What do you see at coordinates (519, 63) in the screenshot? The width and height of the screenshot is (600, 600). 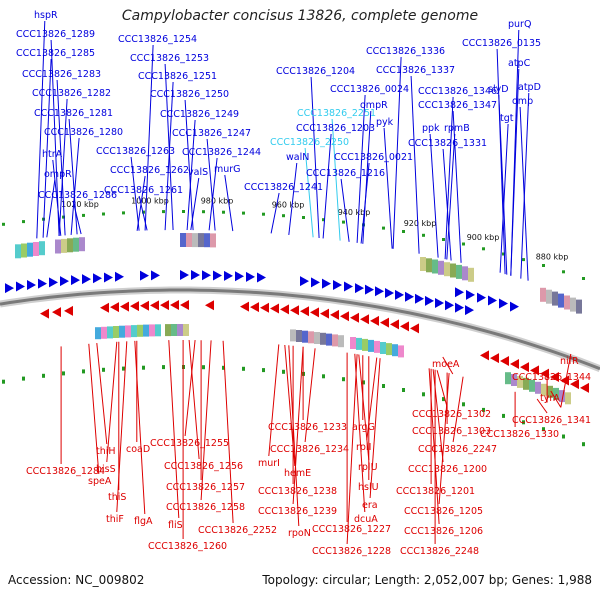 I see `forward-gene-label: atpC` at bounding box center [519, 63].